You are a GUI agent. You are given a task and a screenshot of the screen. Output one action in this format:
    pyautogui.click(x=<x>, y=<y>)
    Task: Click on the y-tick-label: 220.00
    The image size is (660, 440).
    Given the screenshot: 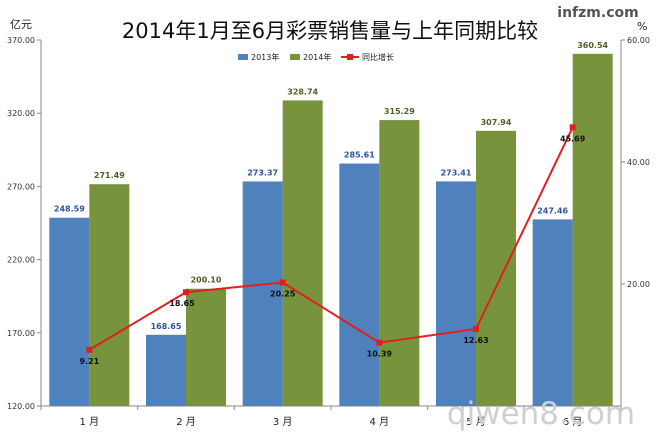 What is the action you would take?
    pyautogui.click(x=21, y=260)
    